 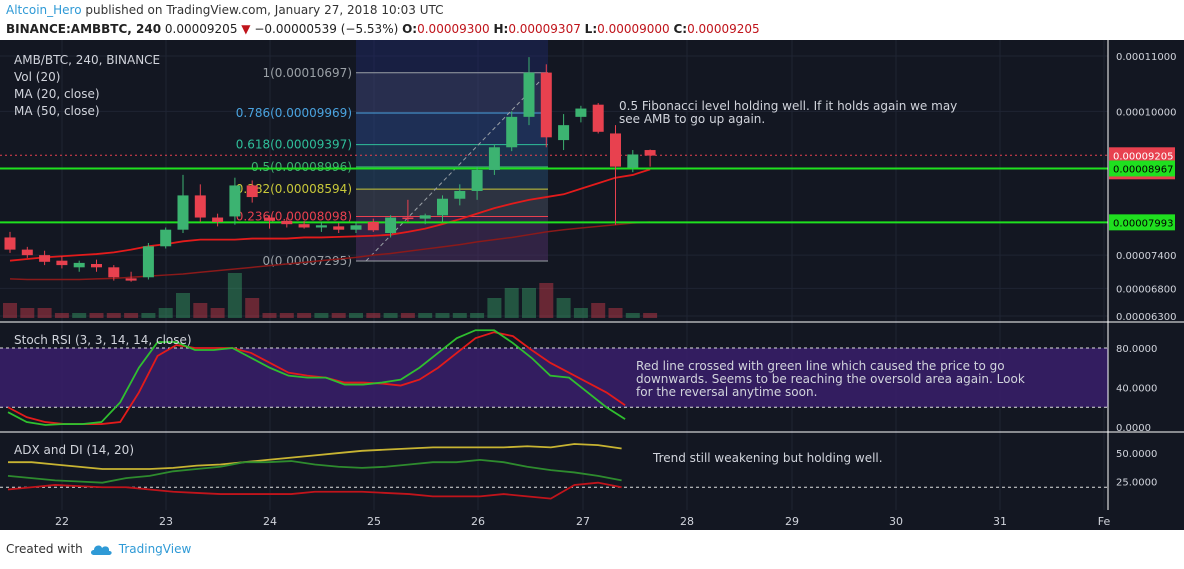 I want to click on adx-tick-label: 25.0000, so click(x=1136, y=483).